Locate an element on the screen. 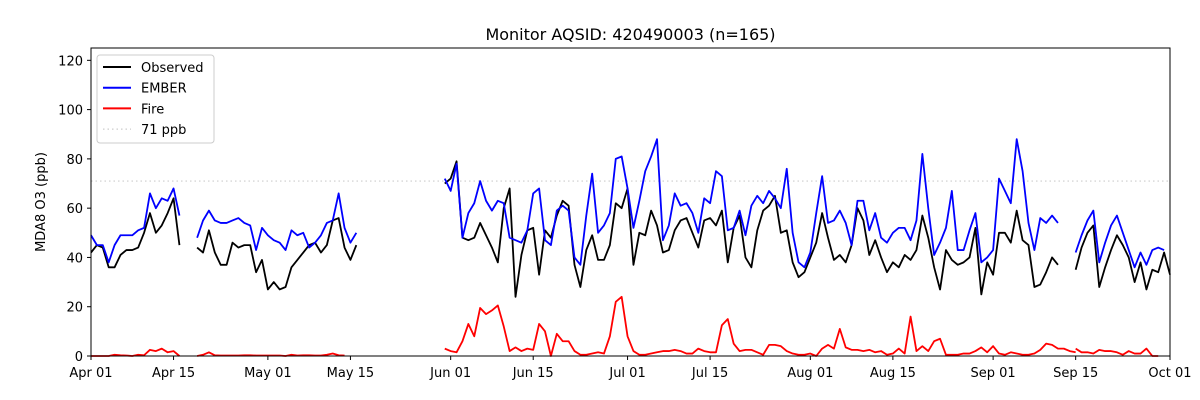  x-tick-label: Aug 01 is located at coordinates (810, 373).